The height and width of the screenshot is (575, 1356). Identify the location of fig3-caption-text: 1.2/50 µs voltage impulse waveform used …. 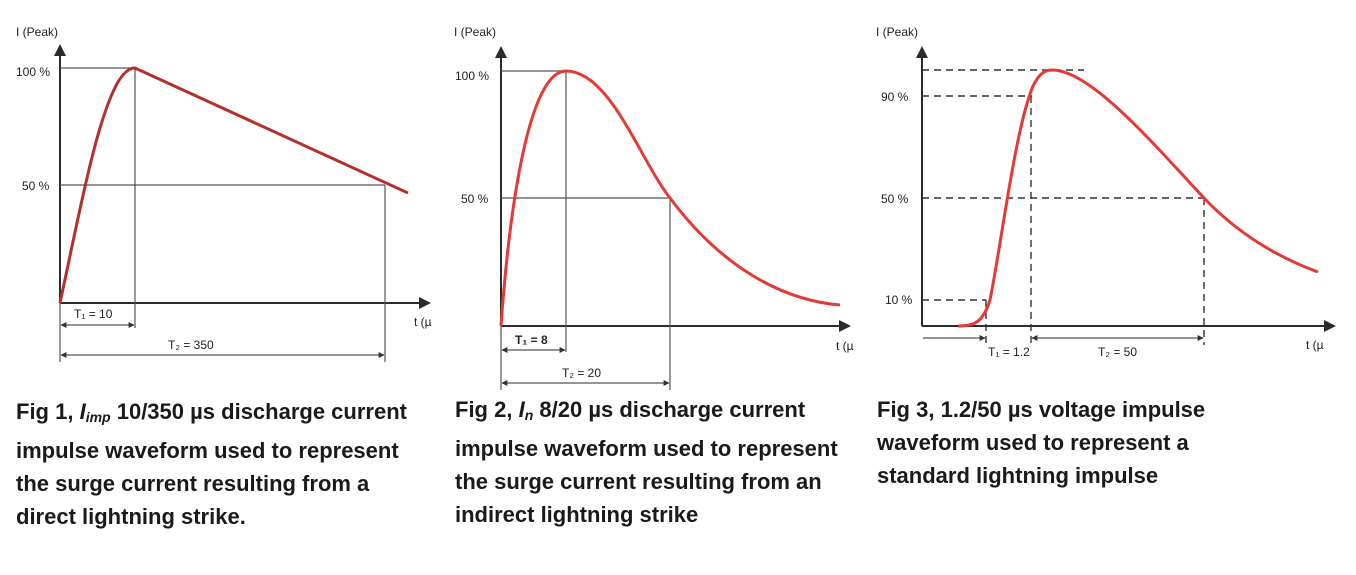
(1041, 442).